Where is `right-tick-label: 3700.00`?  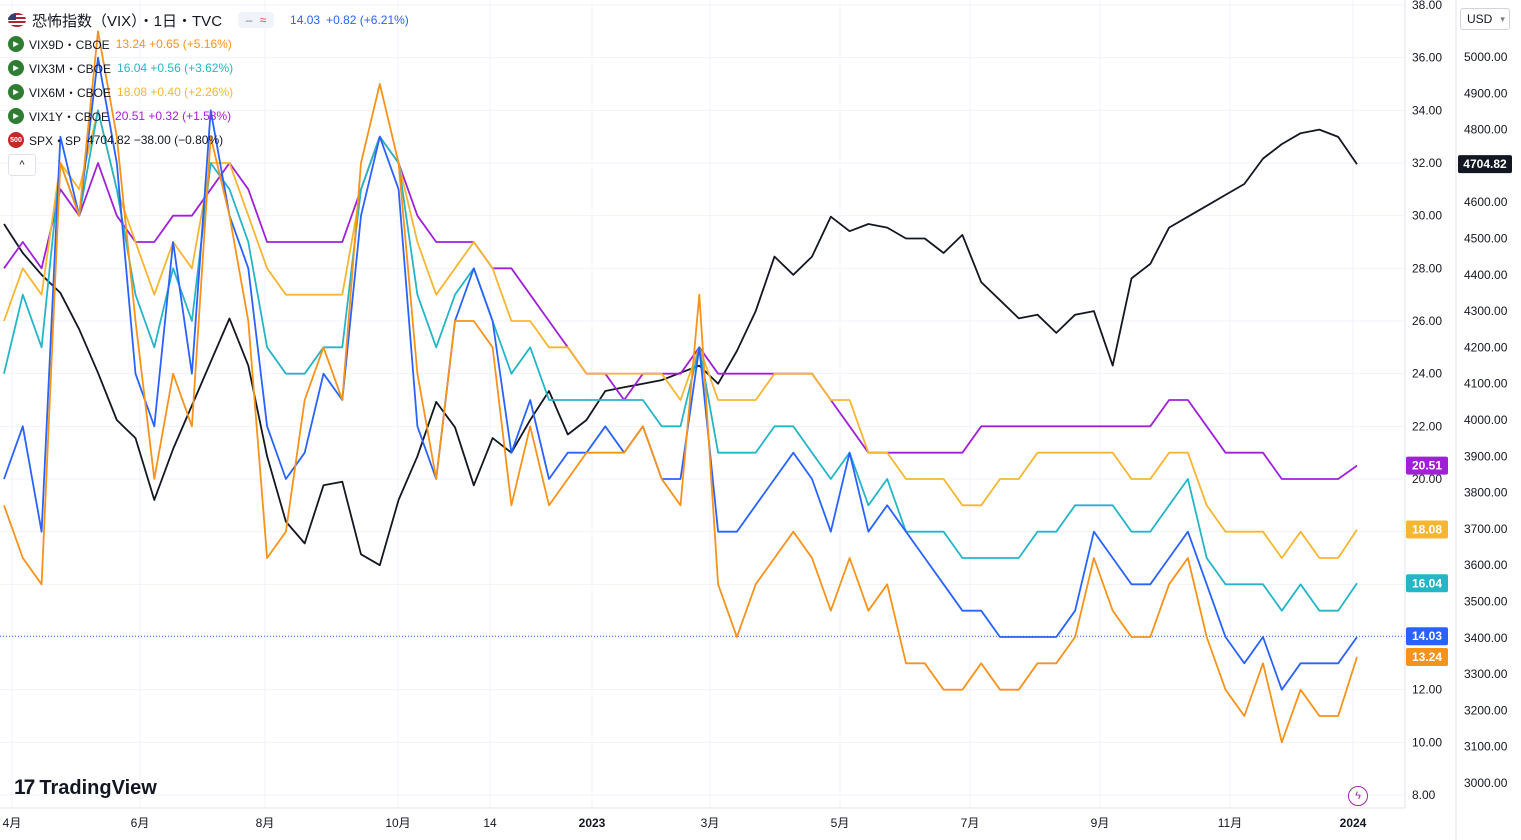
right-tick-label: 3700.00 is located at coordinates (1486, 529).